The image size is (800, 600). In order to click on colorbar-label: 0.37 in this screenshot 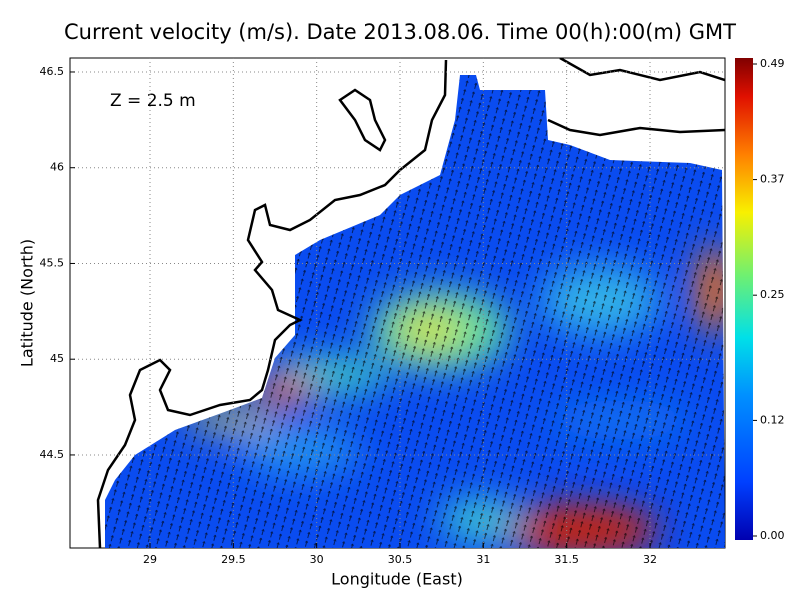, I will do `click(772, 179)`.